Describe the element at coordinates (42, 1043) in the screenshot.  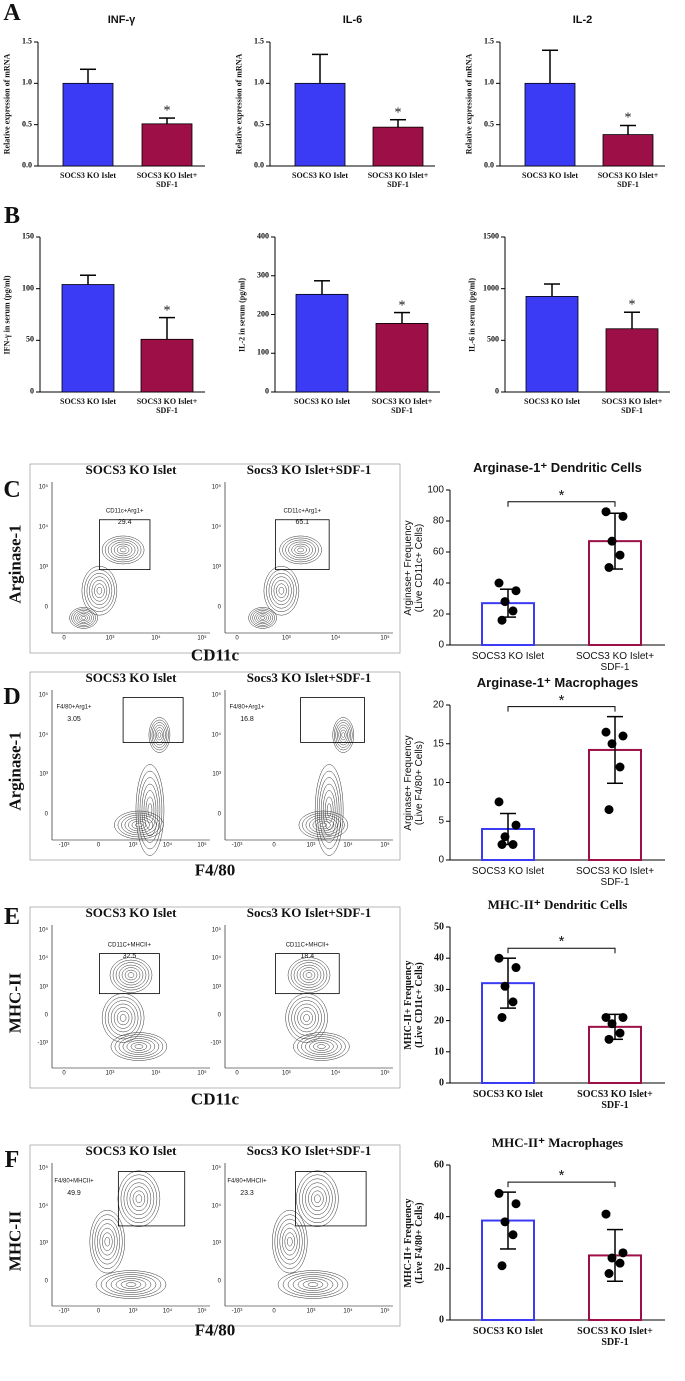
I see `flow-y-tick: -10³` at that location.